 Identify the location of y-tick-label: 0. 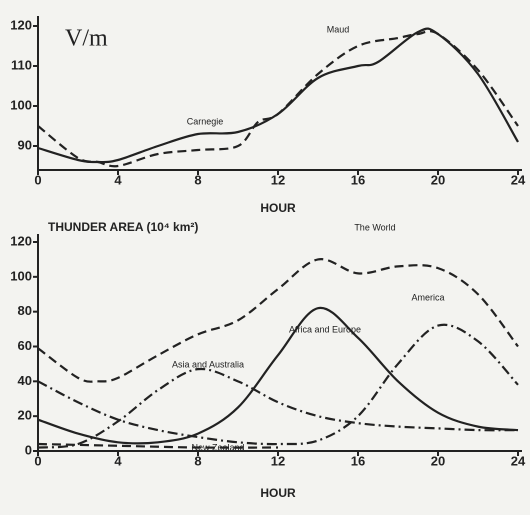
(28, 449).